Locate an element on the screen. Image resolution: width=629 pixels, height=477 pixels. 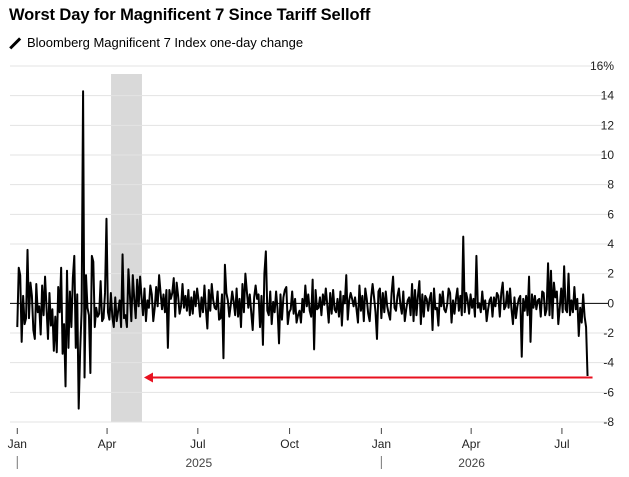
y-tick-label: 4 is located at coordinates (610, 244).